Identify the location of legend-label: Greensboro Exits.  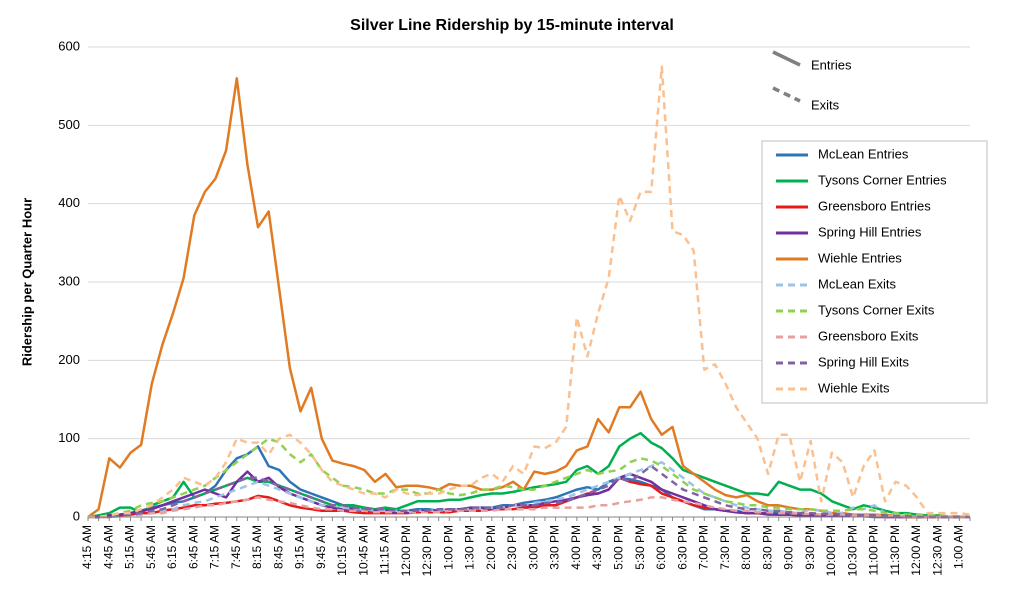
(868, 335).